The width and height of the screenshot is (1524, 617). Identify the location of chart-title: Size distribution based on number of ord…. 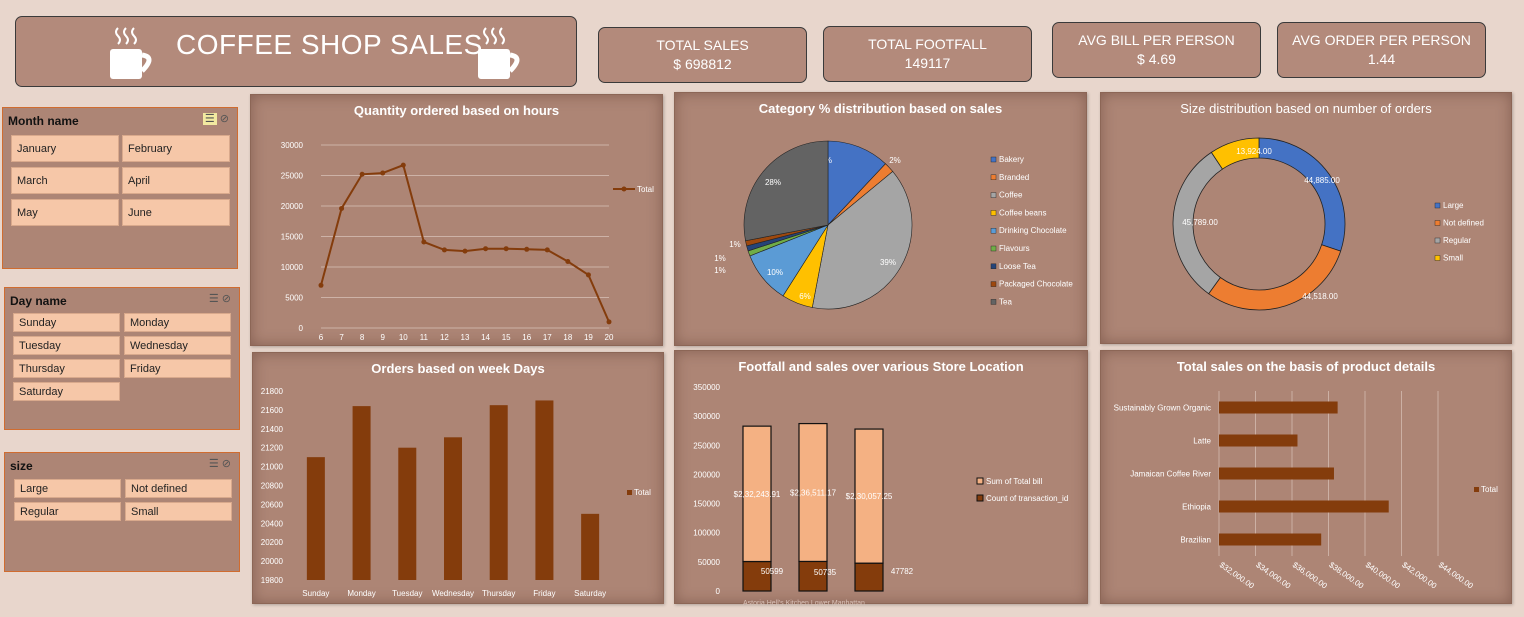
(1306, 108).